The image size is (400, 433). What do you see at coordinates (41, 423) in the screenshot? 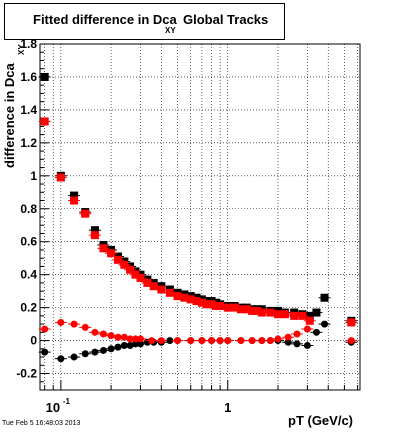
I see `timestamp: Tue Feb 5 16:48:03 2013` at bounding box center [41, 423].